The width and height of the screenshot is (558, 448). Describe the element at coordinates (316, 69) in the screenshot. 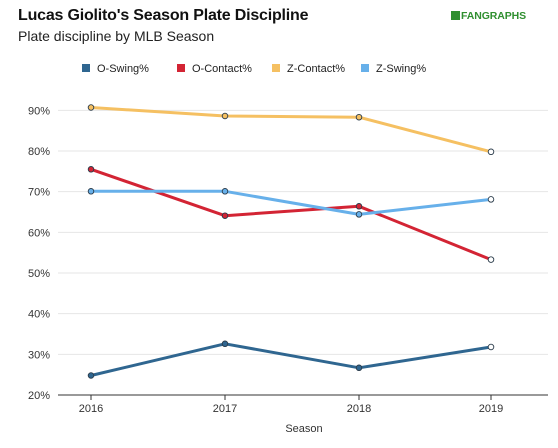

I see `legend-label-2: Z-Contact%` at that location.